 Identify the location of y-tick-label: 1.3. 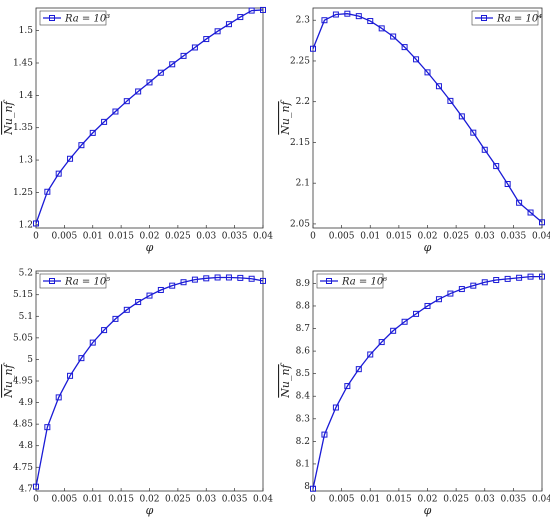
(26, 161).